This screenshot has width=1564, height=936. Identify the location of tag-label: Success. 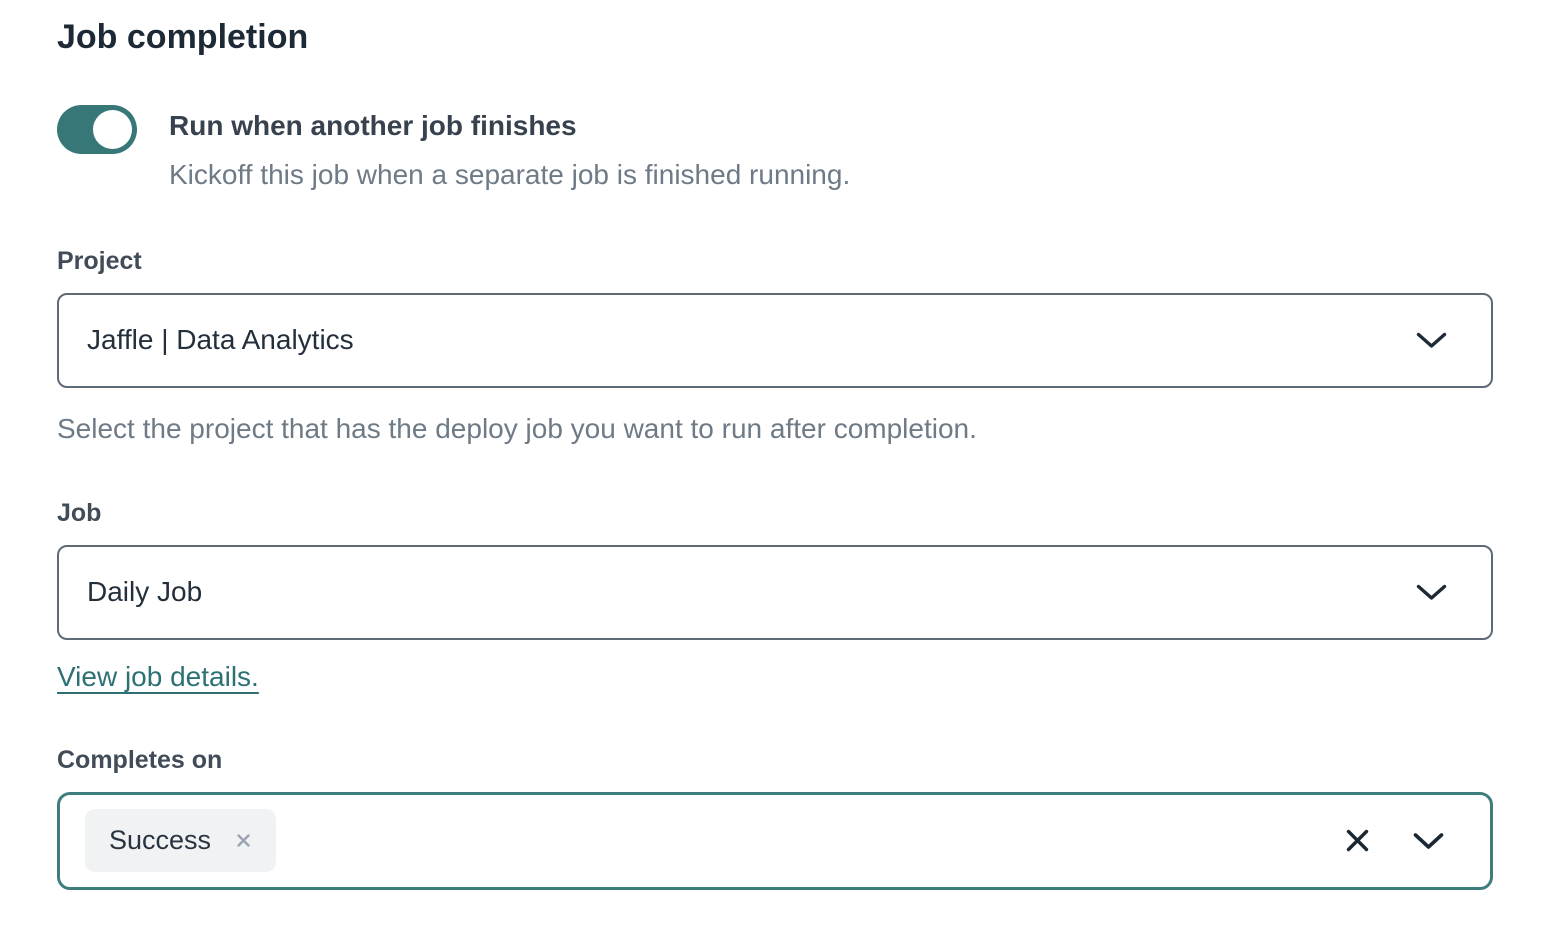
(160, 840).